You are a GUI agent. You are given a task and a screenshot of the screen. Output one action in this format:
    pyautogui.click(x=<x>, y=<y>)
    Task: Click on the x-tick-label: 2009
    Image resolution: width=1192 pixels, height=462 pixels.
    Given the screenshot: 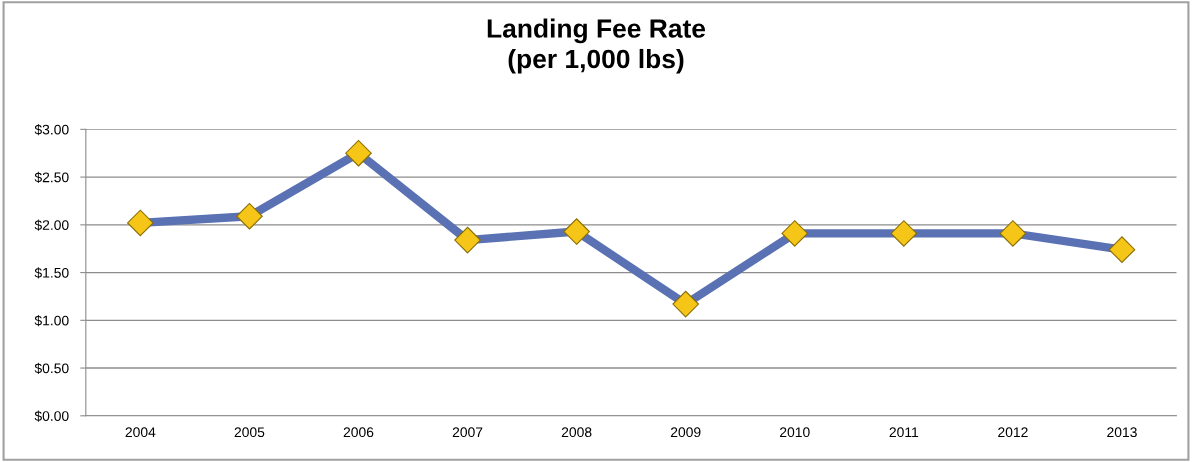 What is the action you would take?
    pyautogui.click(x=685, y=432)
    